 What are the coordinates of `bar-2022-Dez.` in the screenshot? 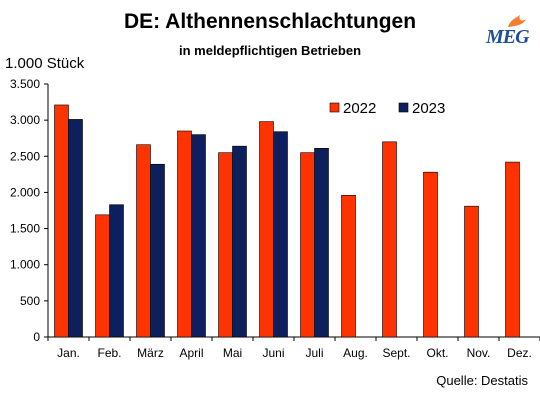 It's located at (512, 249).